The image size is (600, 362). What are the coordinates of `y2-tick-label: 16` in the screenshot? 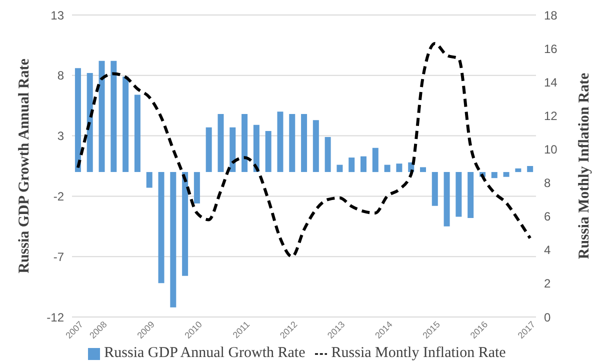 It's located at (551, 49).